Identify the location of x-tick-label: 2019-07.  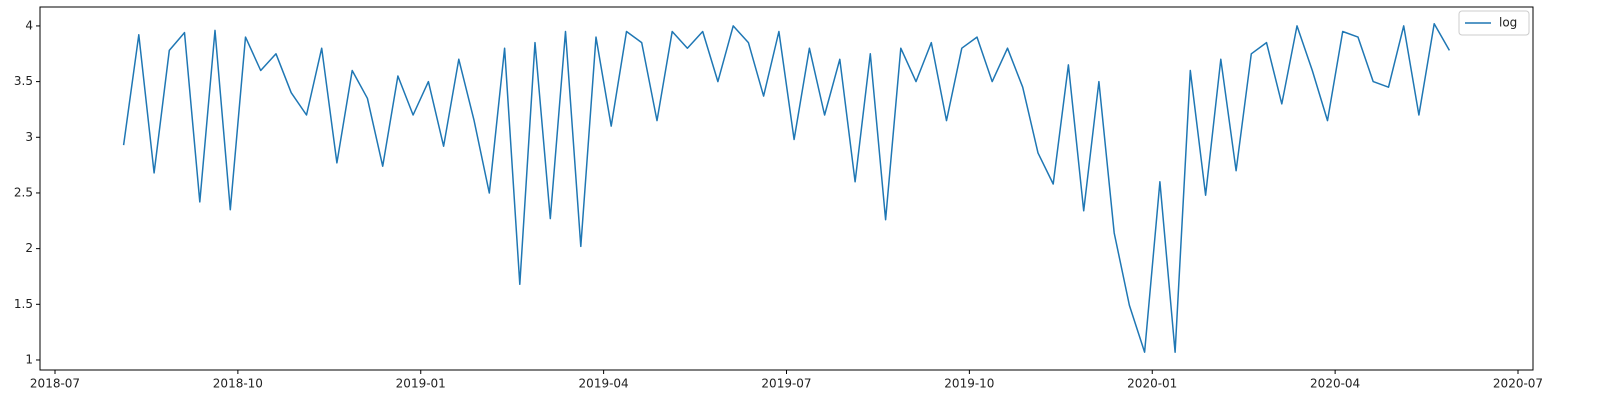
(786, 384).